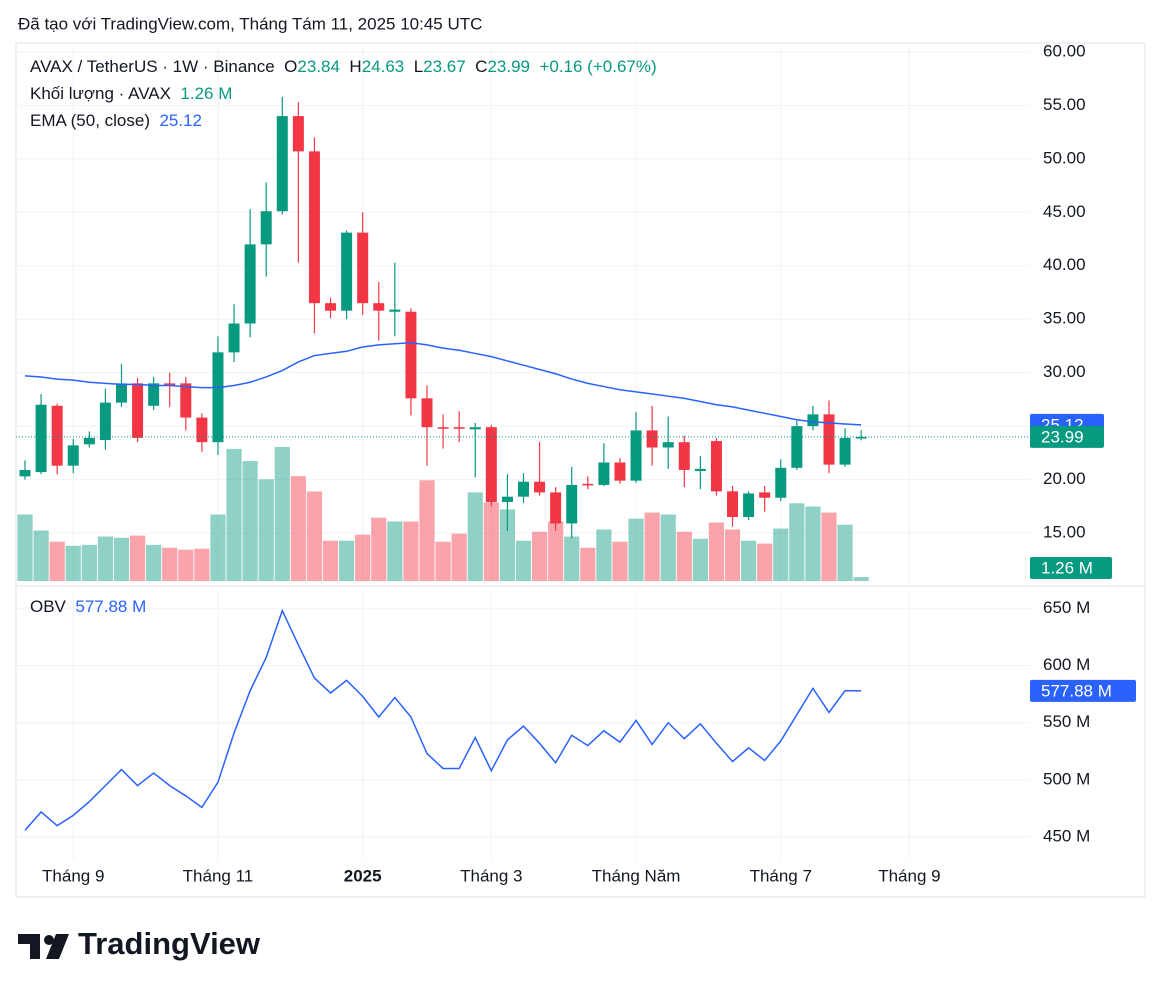 The height and width of the screenshot is (993, 1161). What do you see at coordinates (491, 875) in the screenshot?
I see `x-tick-label: Tháng 3` at bounding box center [491, 875].